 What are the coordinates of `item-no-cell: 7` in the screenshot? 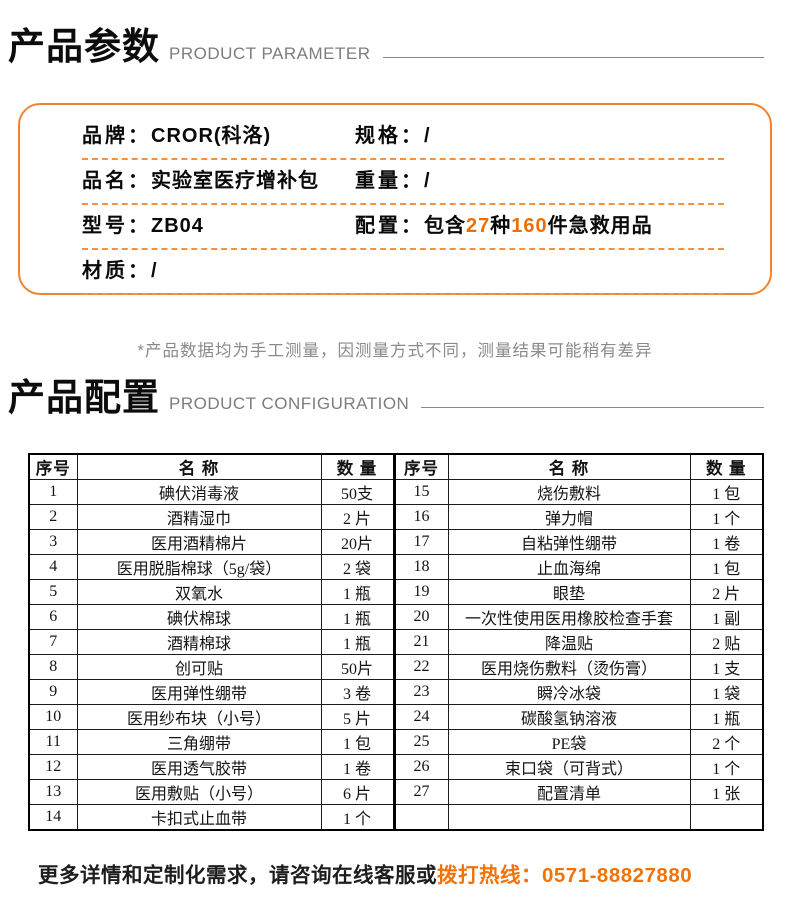 It's located at (53, 642).